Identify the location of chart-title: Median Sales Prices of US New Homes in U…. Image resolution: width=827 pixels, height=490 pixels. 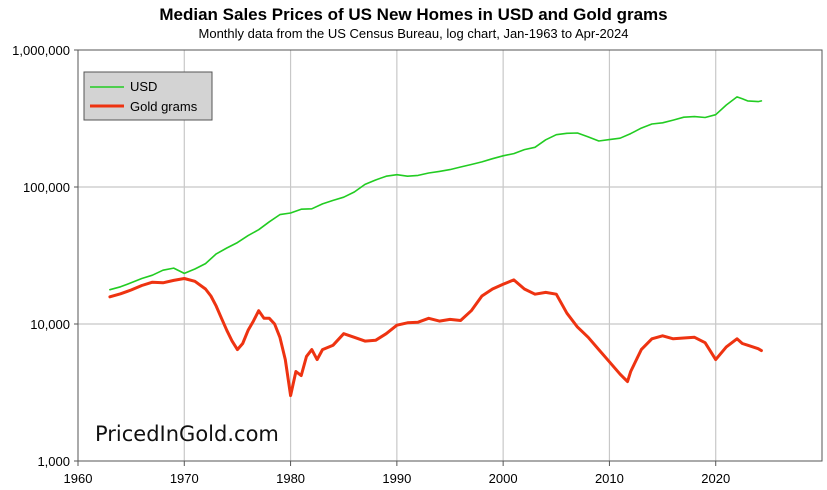
(413, 14).